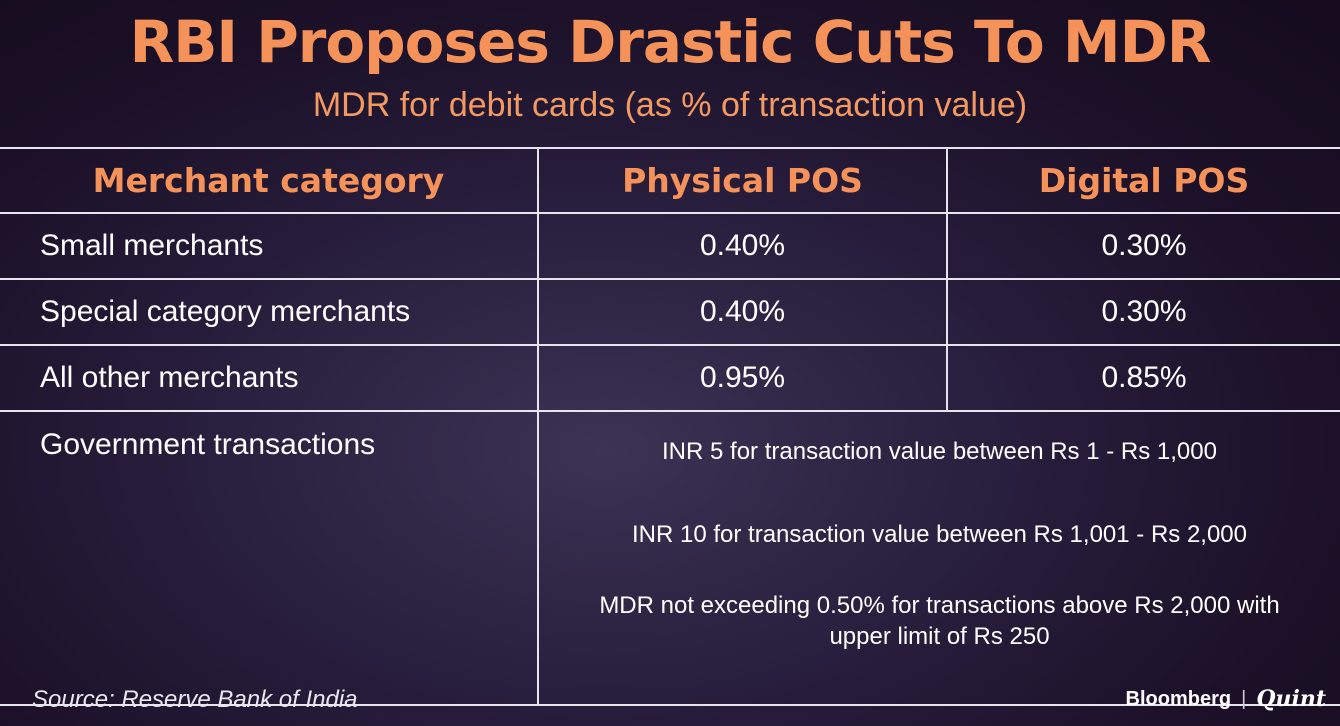 The width and height of the screenshot is (1340, 726). Describe the element at coordinates (742, 378) in the screenshot. I see `physical-pos-cell: 0.95%` at that location.